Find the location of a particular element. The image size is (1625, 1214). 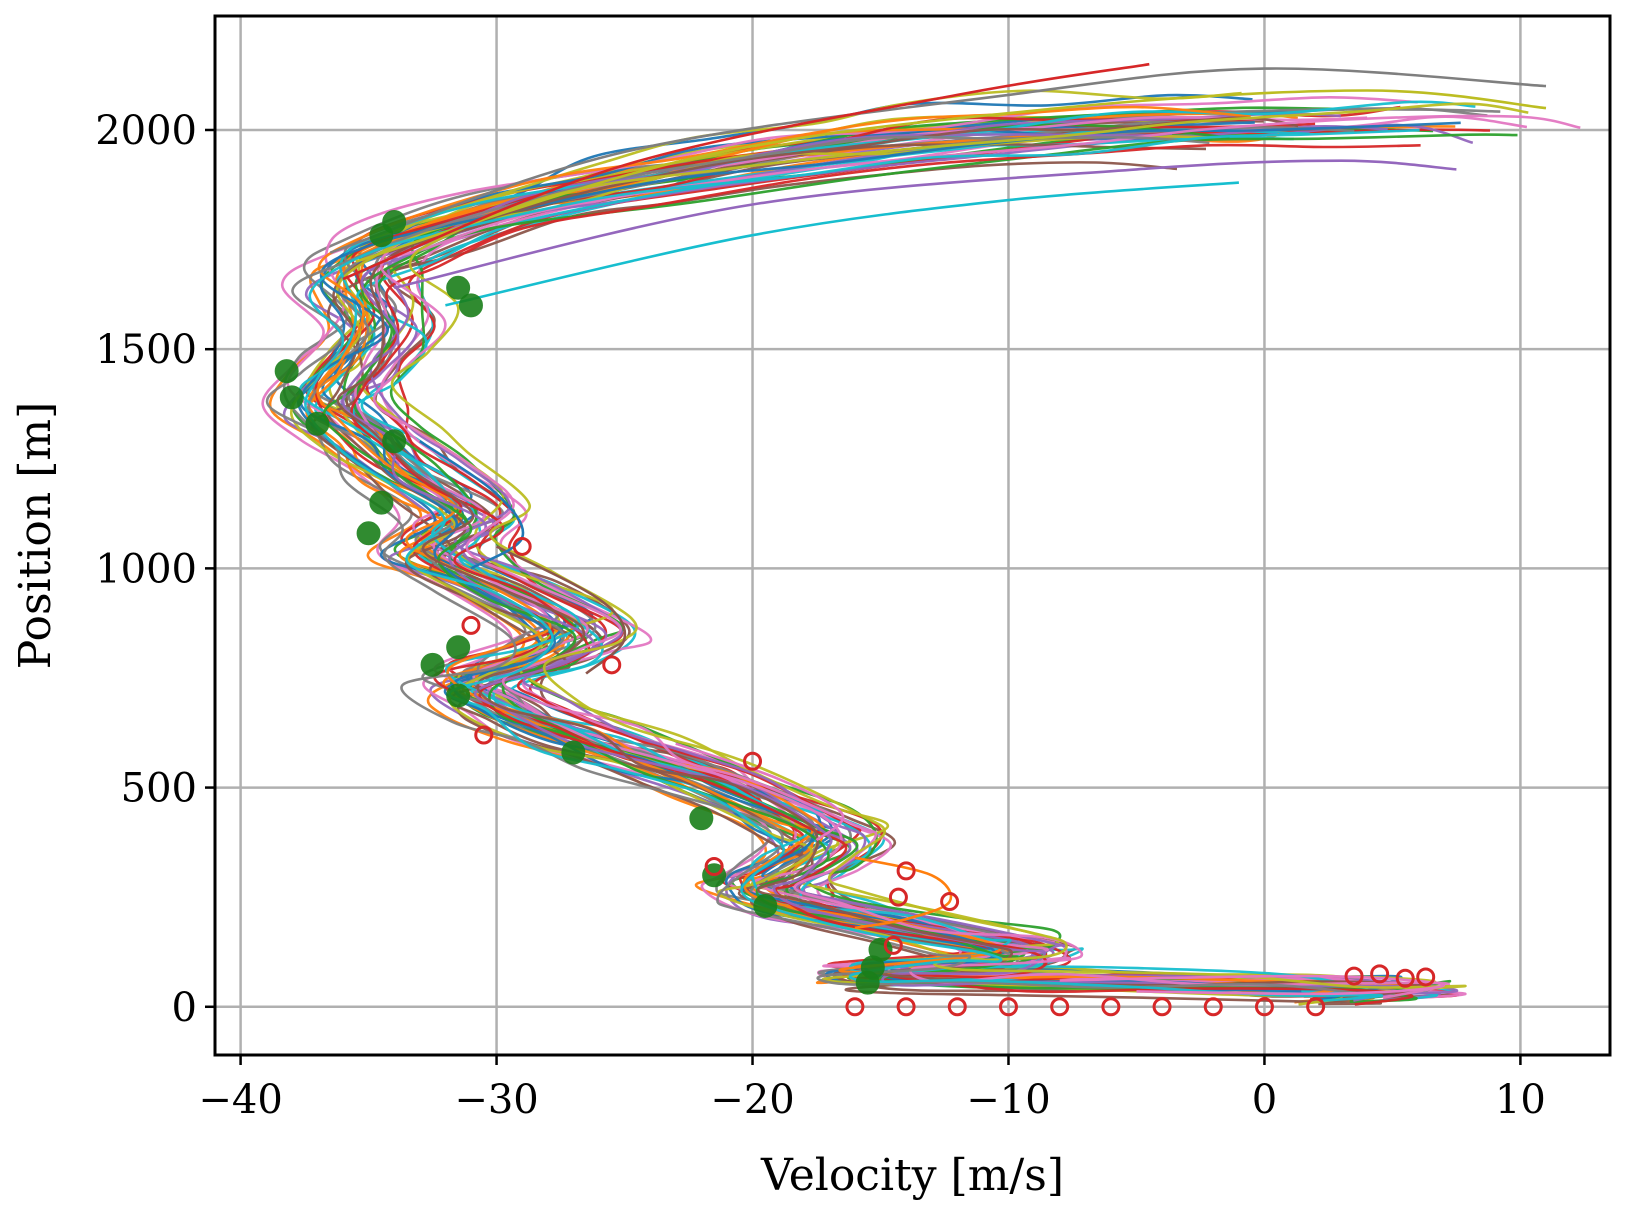

x-tick-label: −20 is located at coordinates (752, 1100).